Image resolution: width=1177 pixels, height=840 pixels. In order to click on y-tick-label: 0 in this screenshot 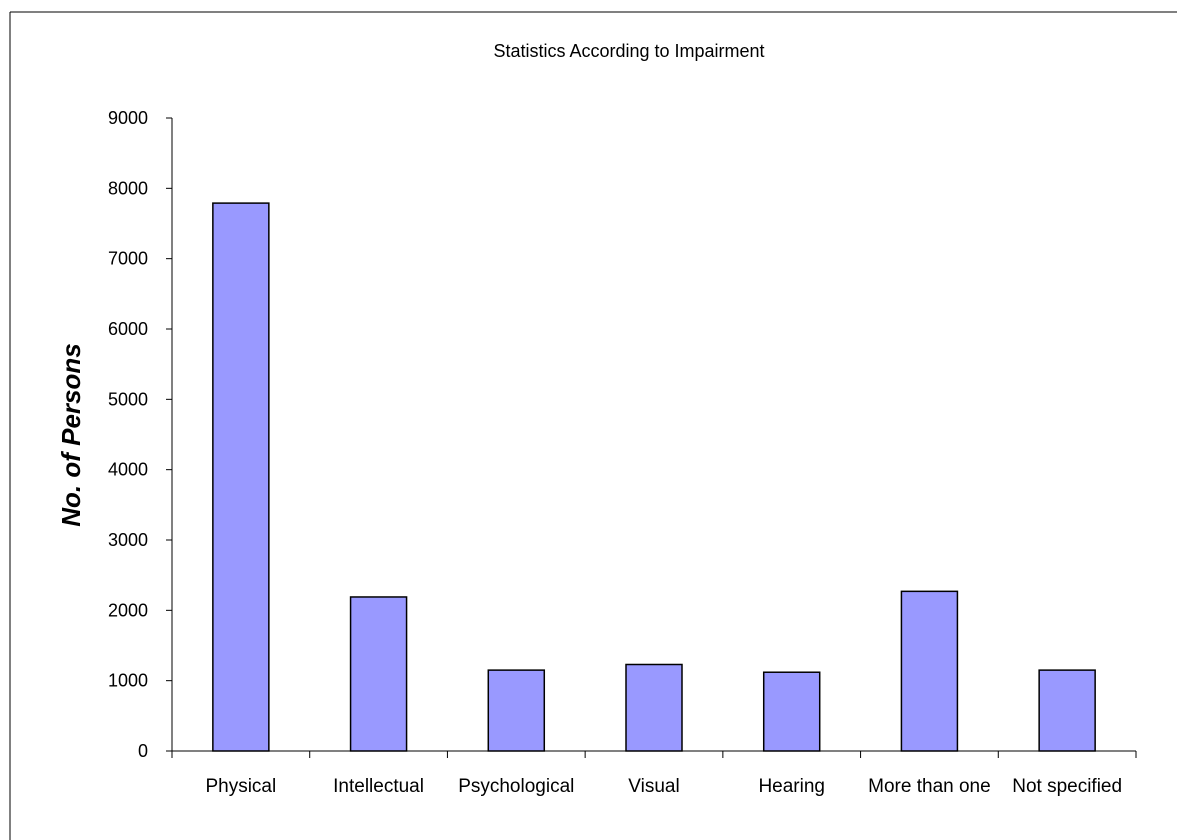, I will do `click(143, 751)`.